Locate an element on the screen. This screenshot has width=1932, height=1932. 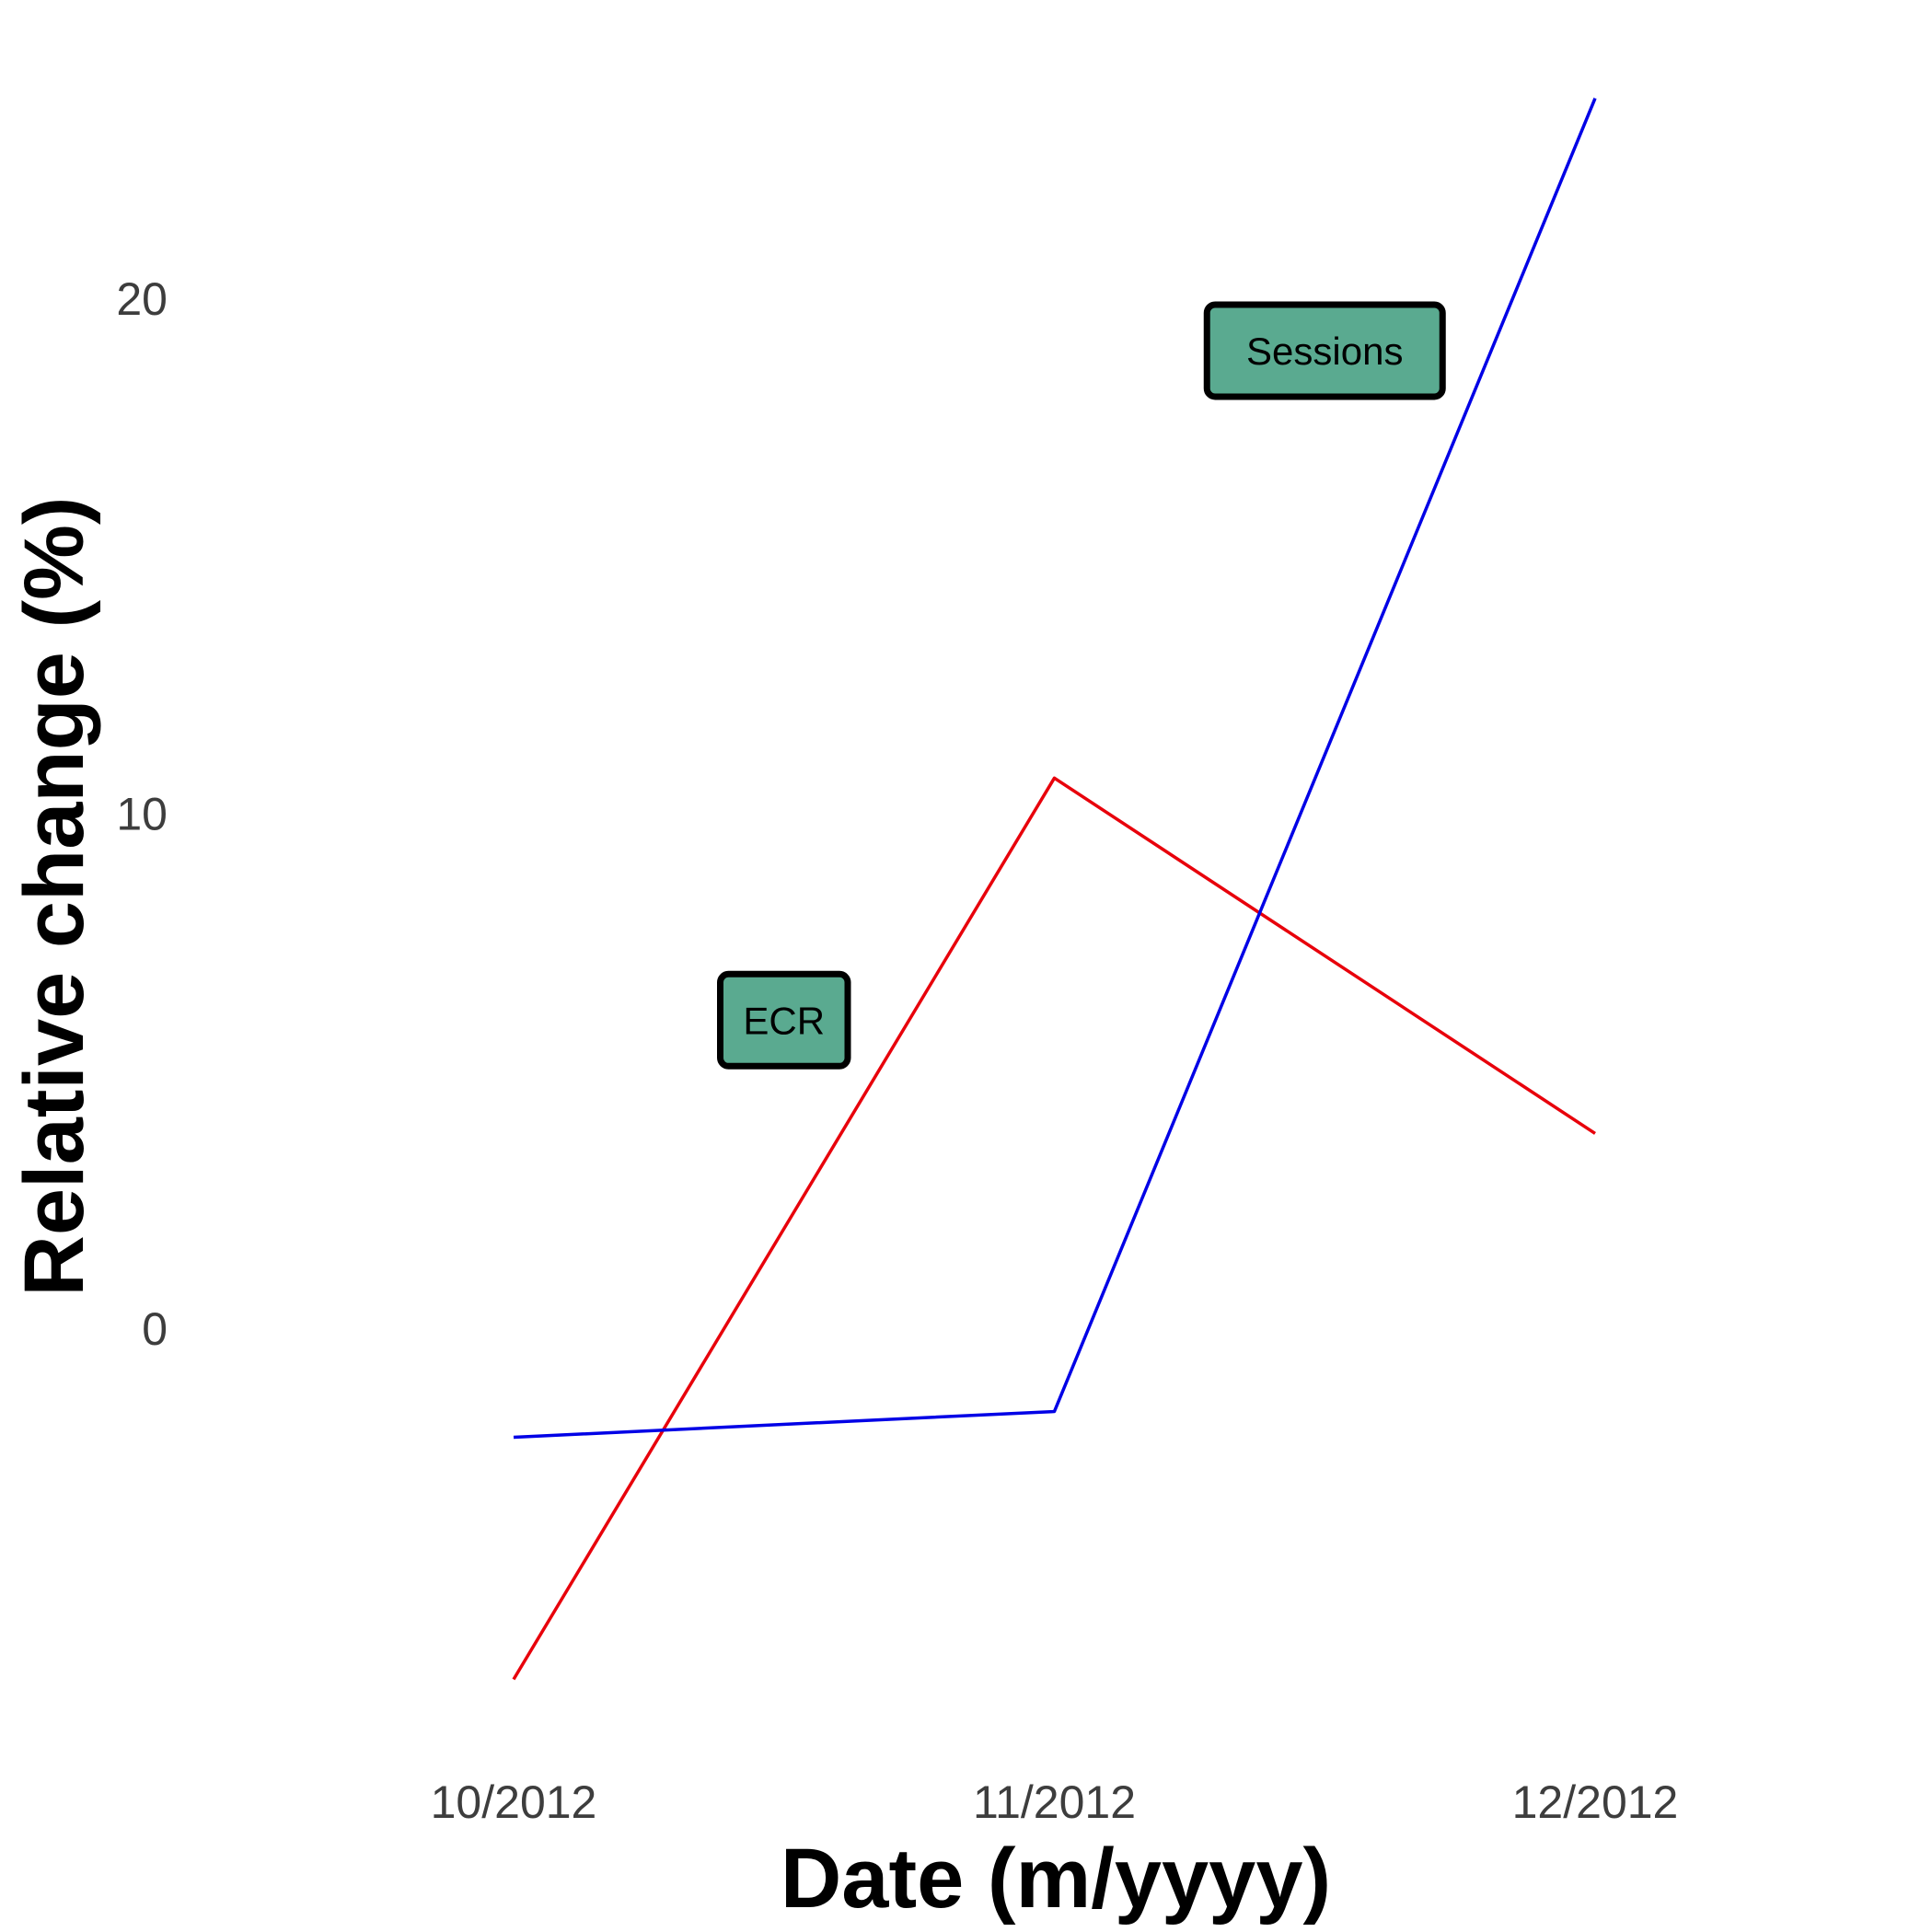
x-tick-label: 11/2012 is located at coordinates (1054, 1802).